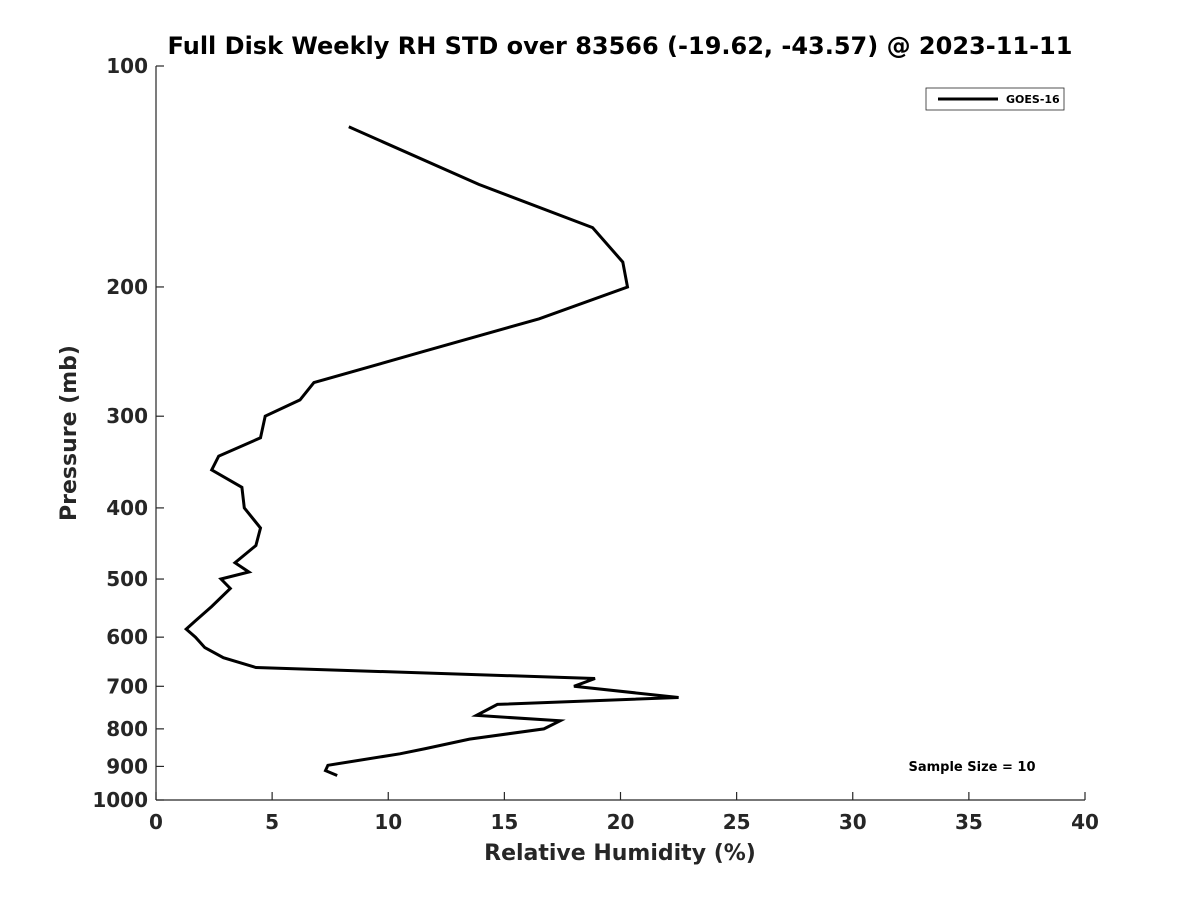  Describe the element at coordinates (737, 822) in the screenshot. I see `x-tick-label: 25` at that location.